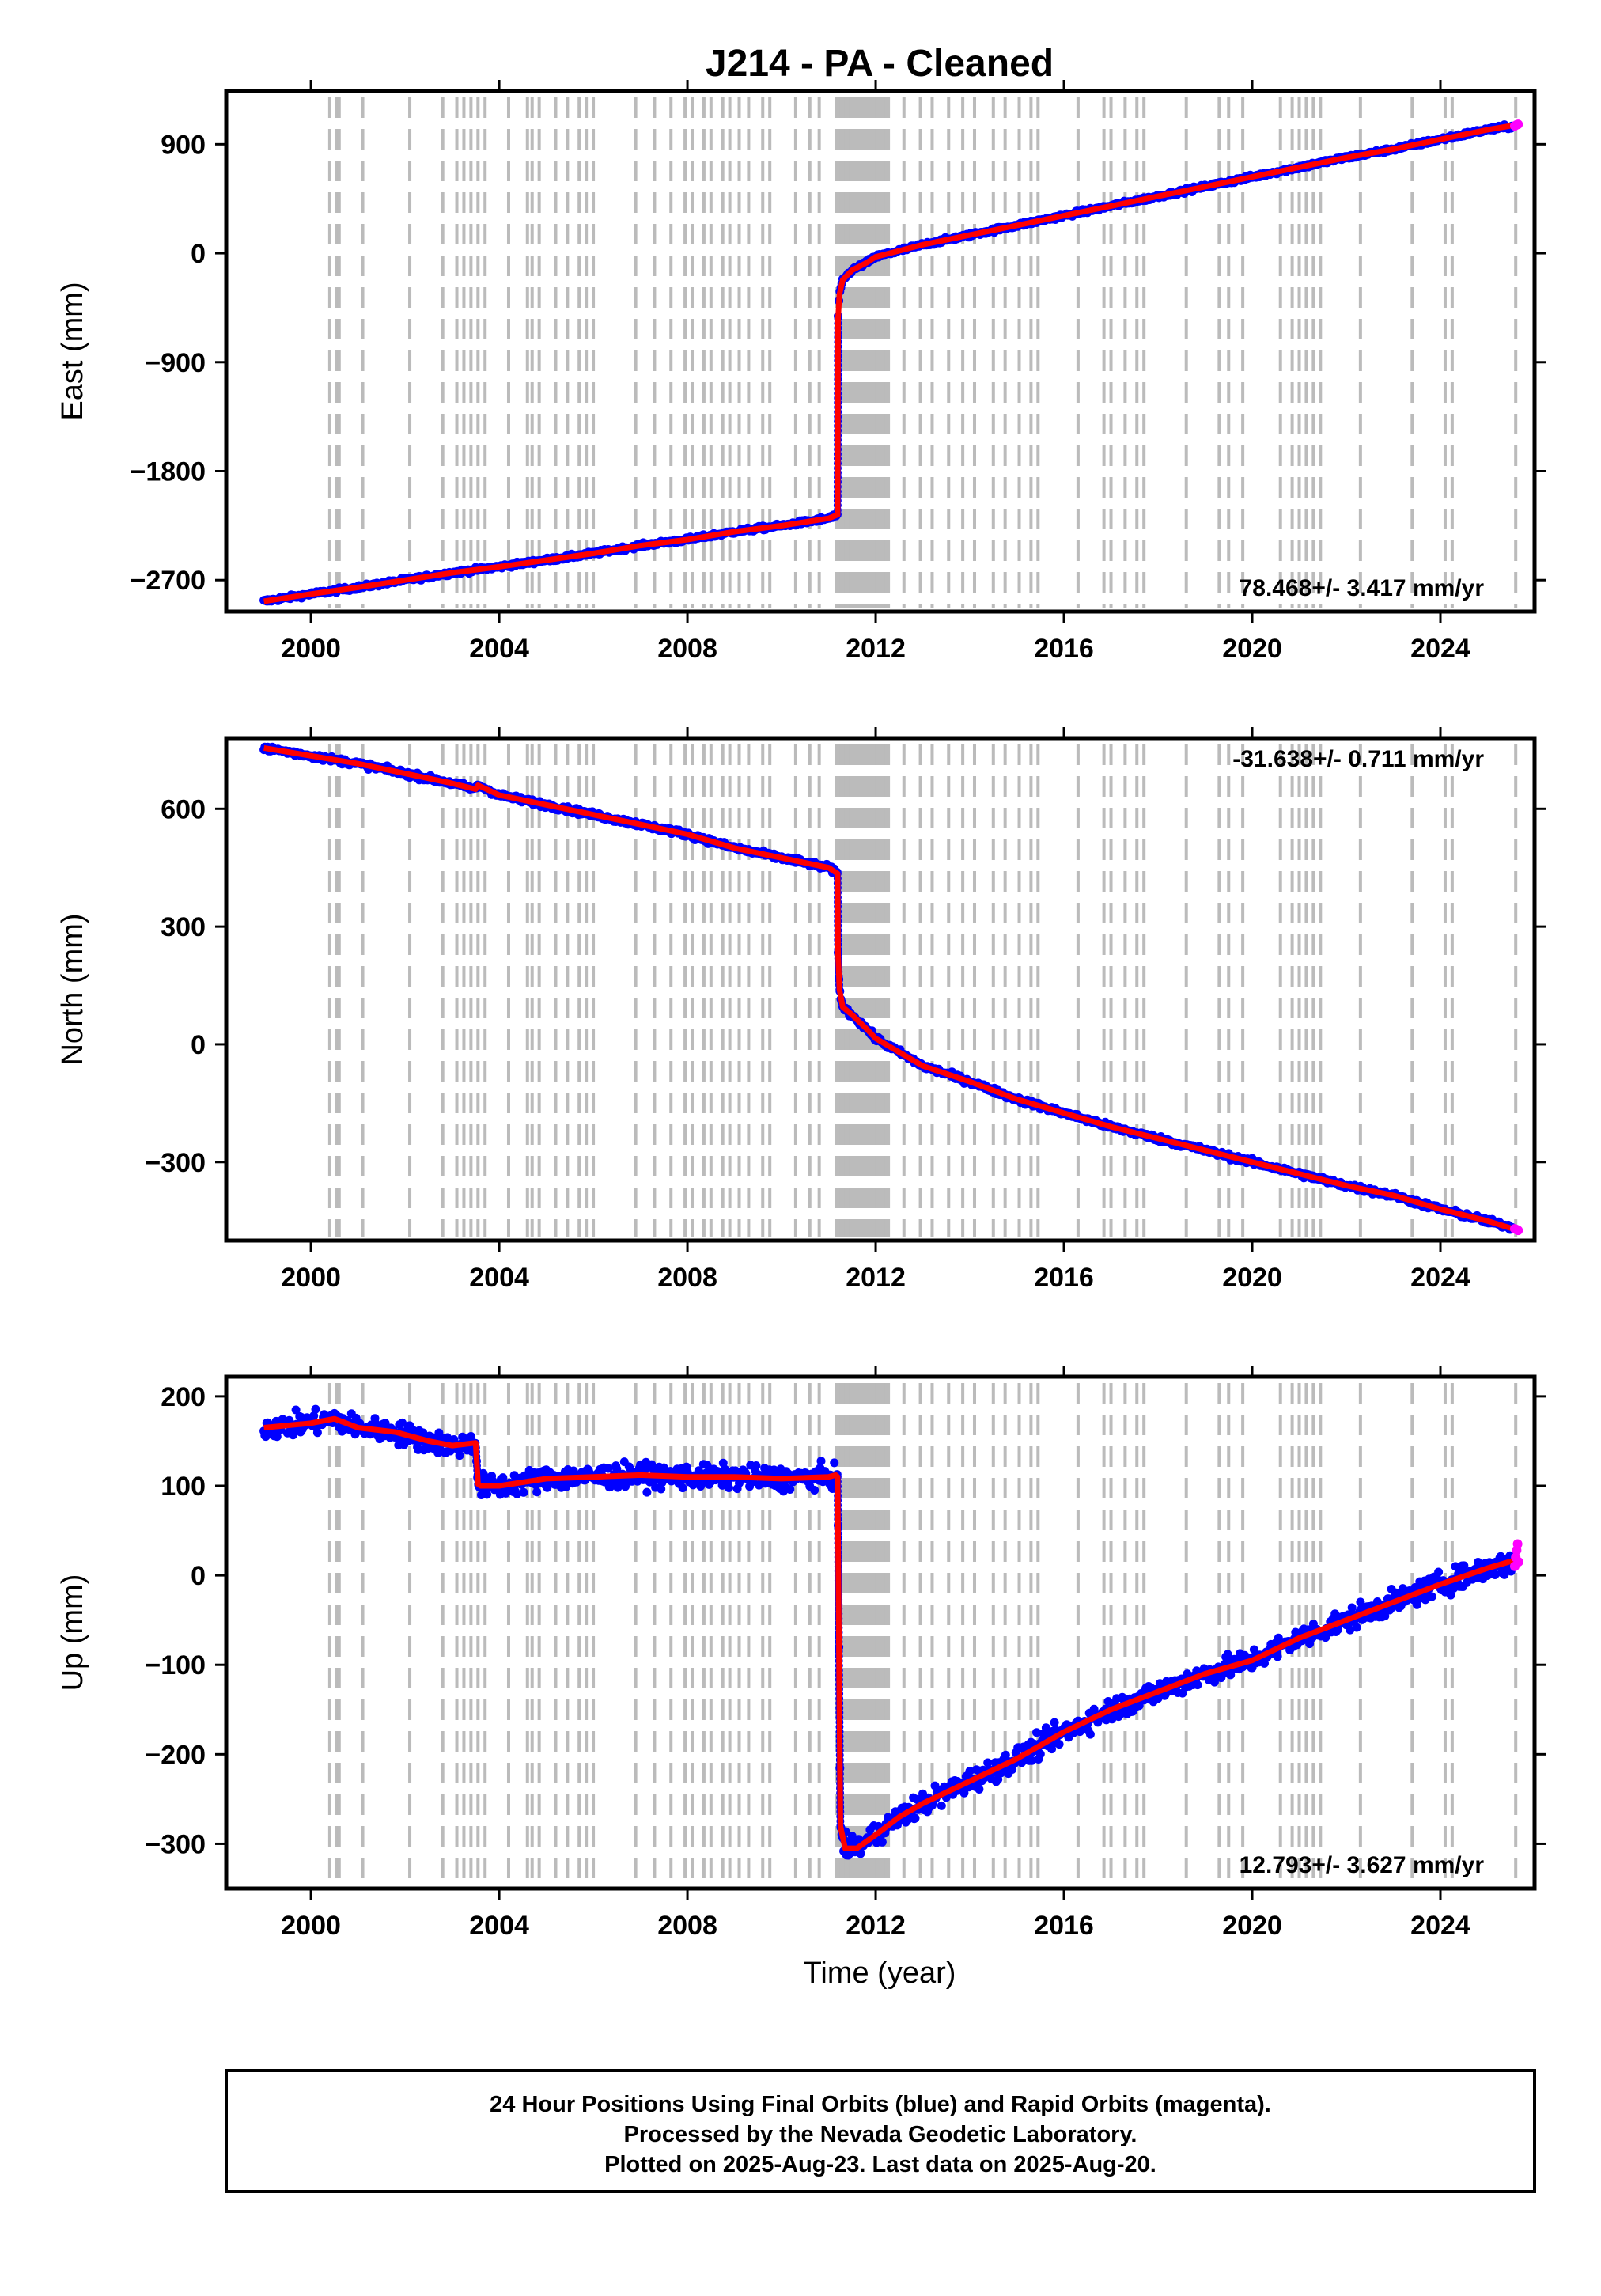  I want to click on y-tick-label: −2700, so click(168, 581).